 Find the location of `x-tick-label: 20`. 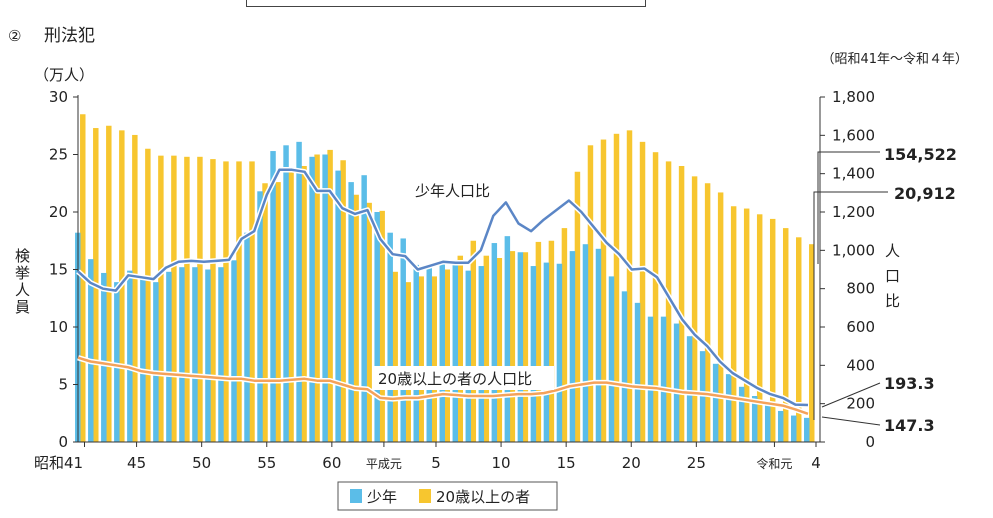

x-tick-label: 20 is located at coordinates (631, 463).